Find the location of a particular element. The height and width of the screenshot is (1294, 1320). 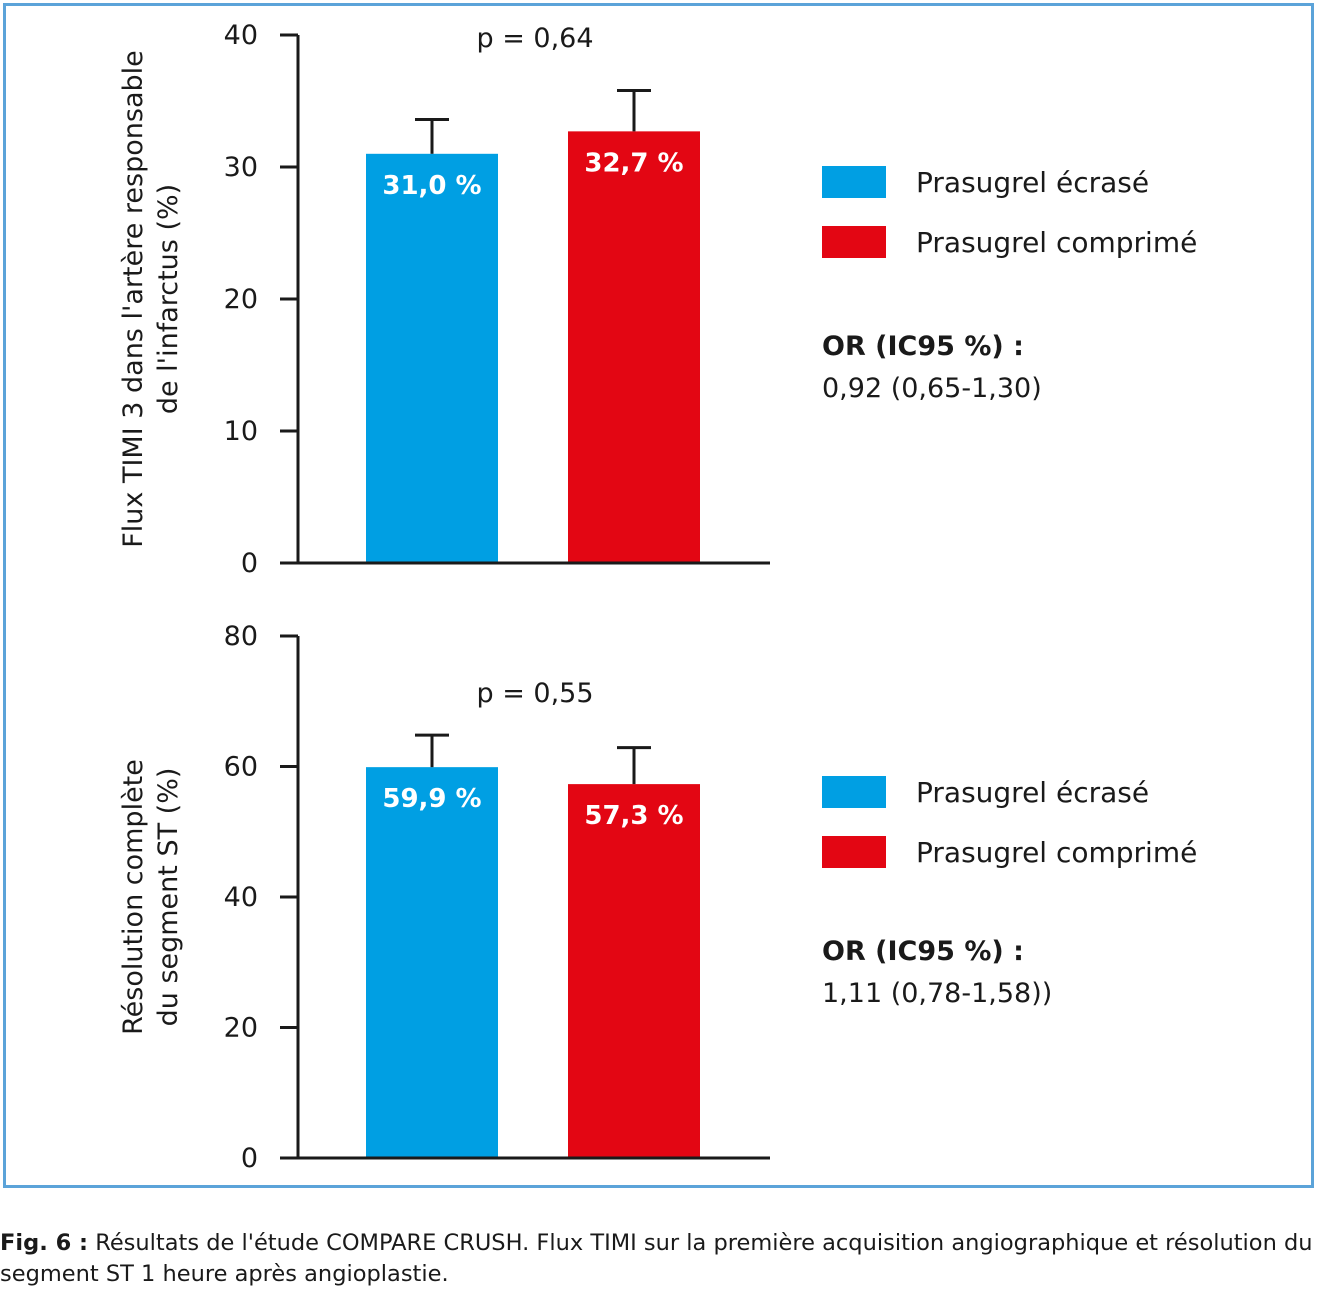

chart2-y-axis-title-line-1: Résolution complète is located at coordinates (133, 897).